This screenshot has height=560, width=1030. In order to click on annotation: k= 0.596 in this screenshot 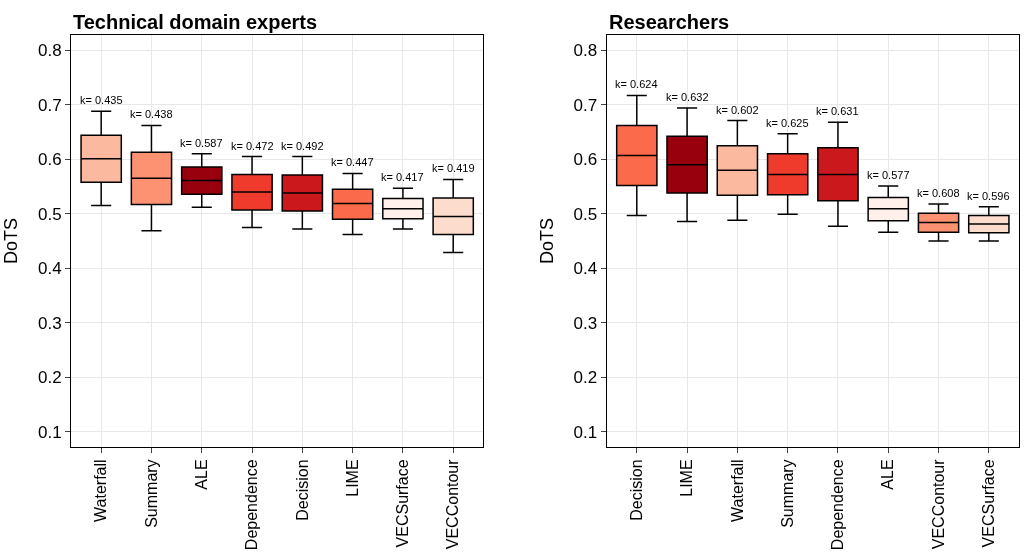, I will do `click(988, 196)`.